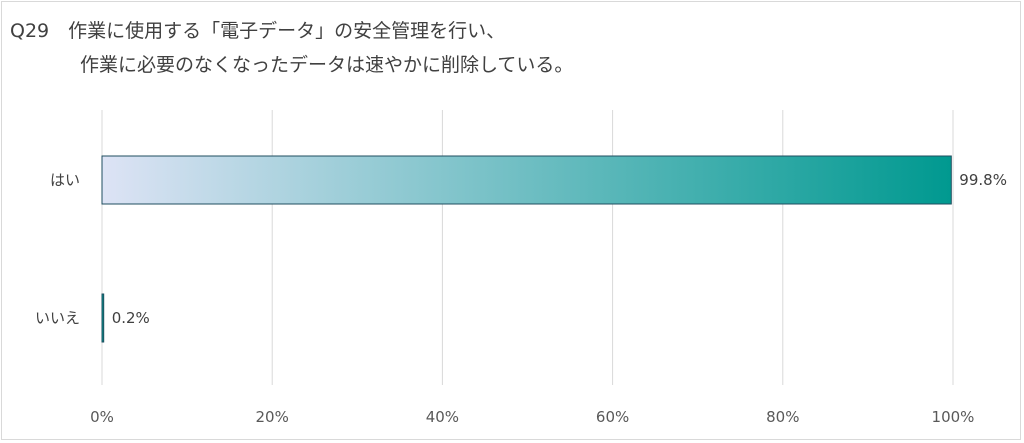 Image resolution: width=1024 pixels, height=443 pixels. Describe the element at coordinates (57, 318) in the screenshot. I see `category-label-1: いいえ` at that location.